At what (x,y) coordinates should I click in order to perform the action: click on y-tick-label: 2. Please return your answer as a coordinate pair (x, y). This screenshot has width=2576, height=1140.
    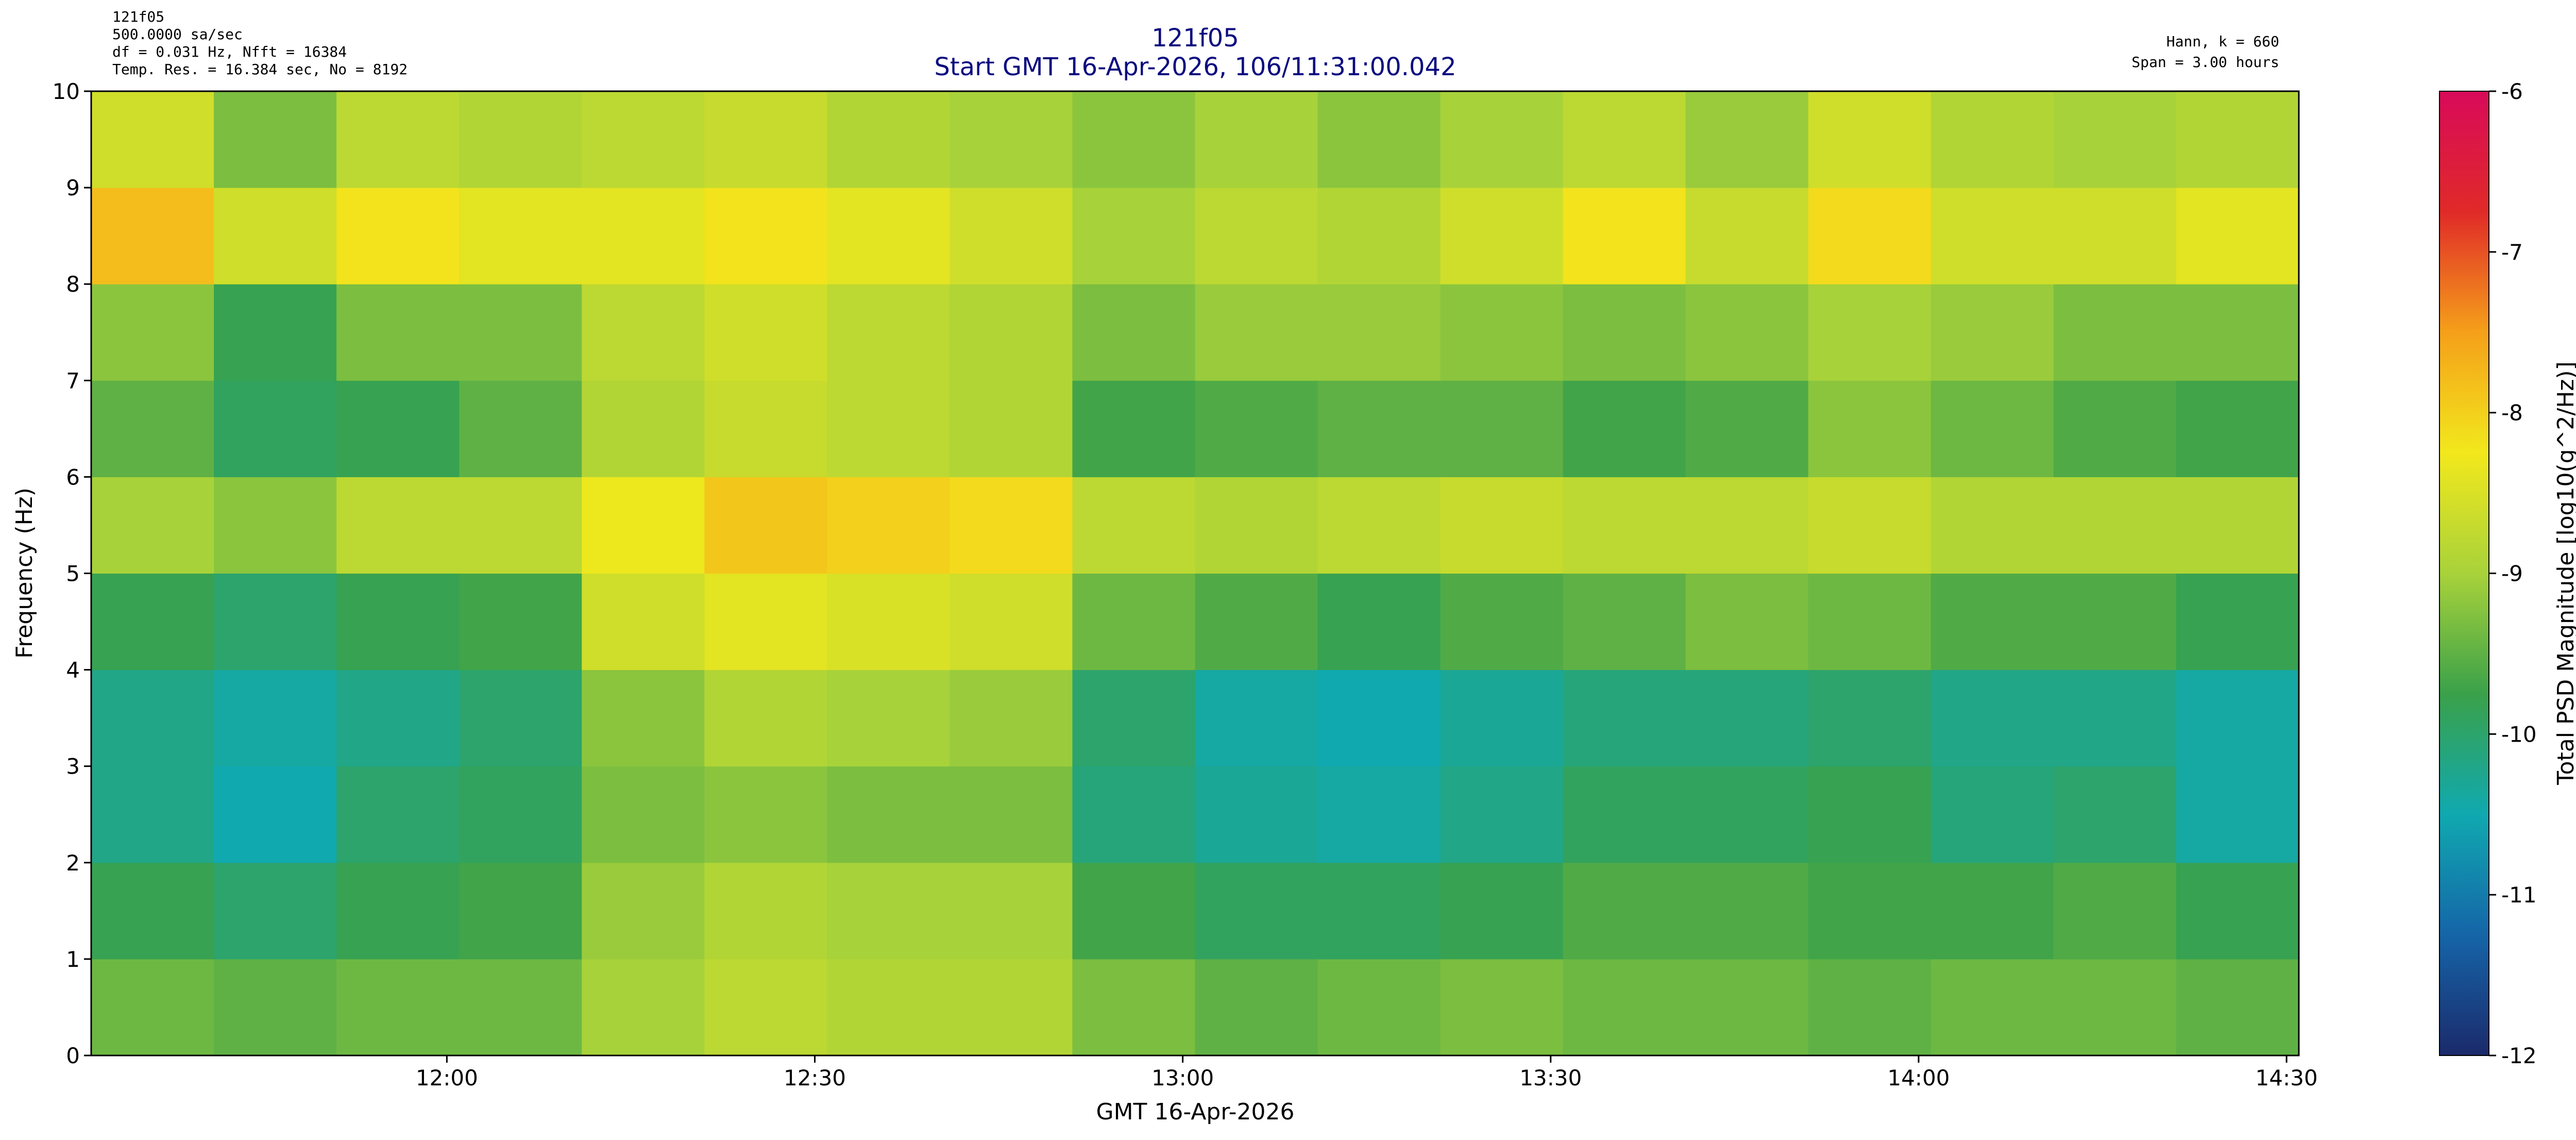
    Looking at the image, I should click on (73, 863).